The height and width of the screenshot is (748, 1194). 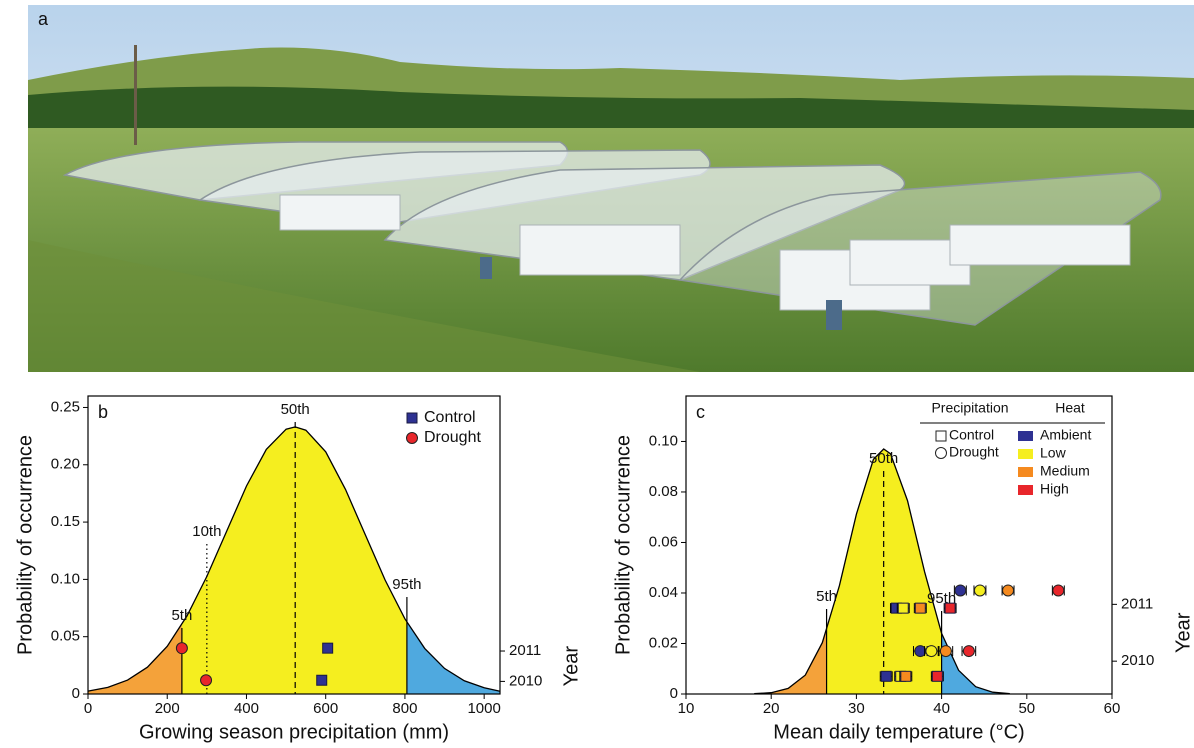 I want to click on panel-label: c, so click(x=700, y=412).